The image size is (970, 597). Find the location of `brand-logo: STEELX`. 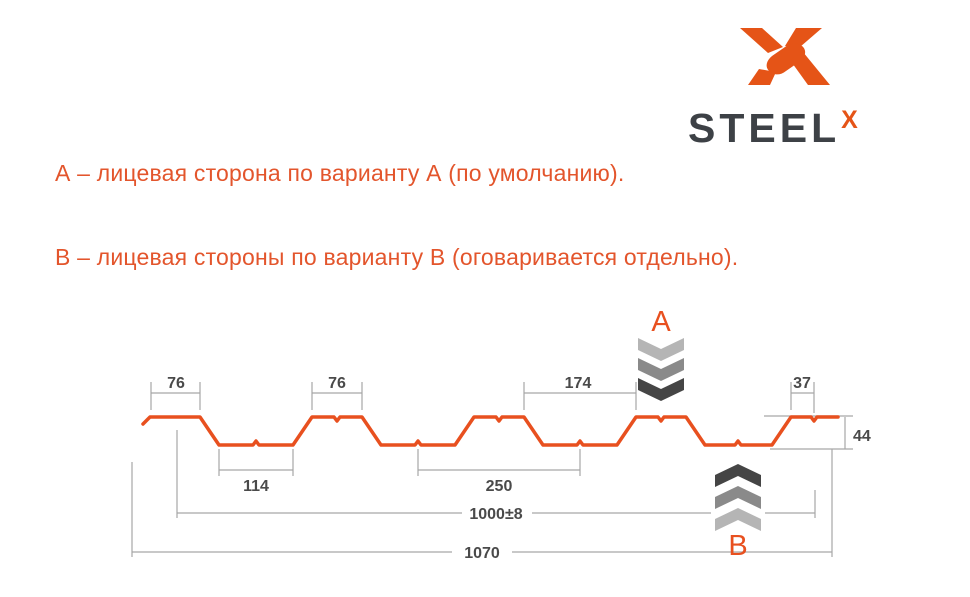

brand-logo: STEELX is located at coordinates (803, 84).